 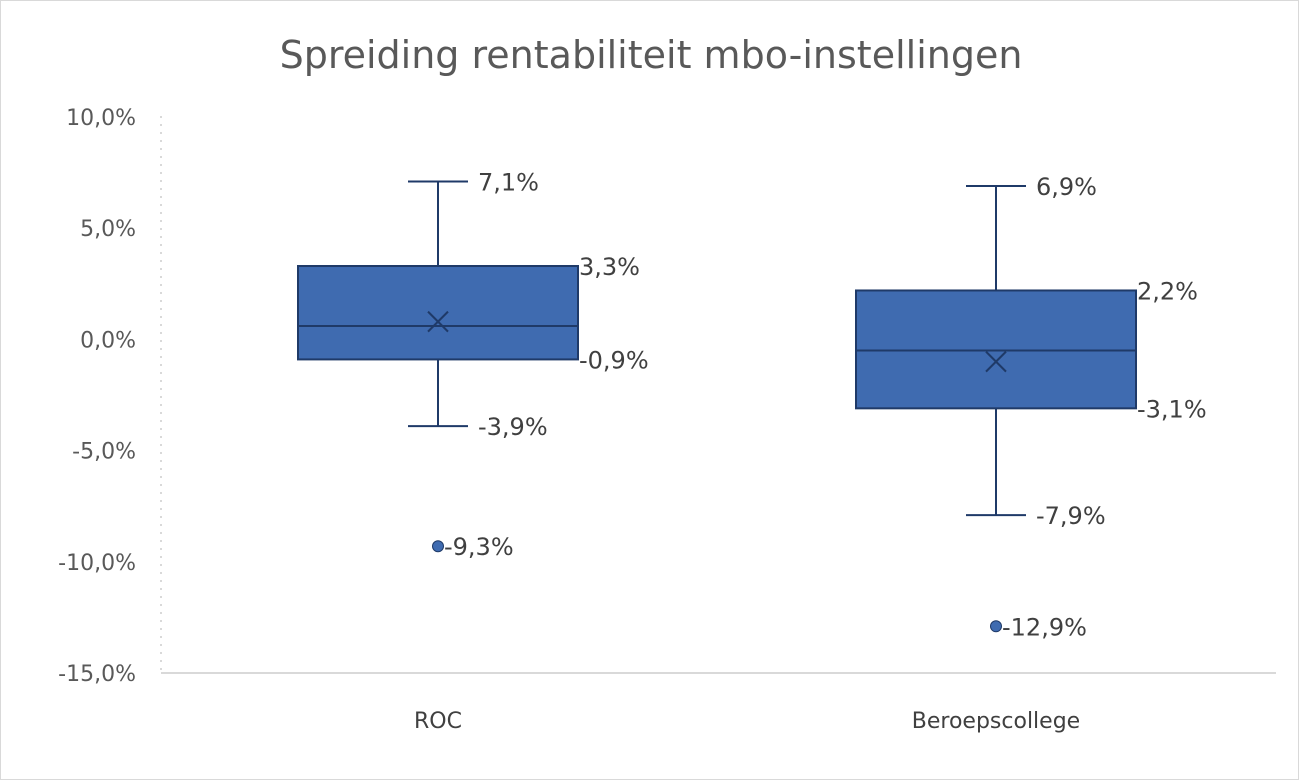 What do you see at coordinates (97, 396) in the screenshot?
I see `y-tick-labels: 10,0% 5,0% 0,0% -5,0% -10,0% -15,0%` at bounding box center [97, 396].